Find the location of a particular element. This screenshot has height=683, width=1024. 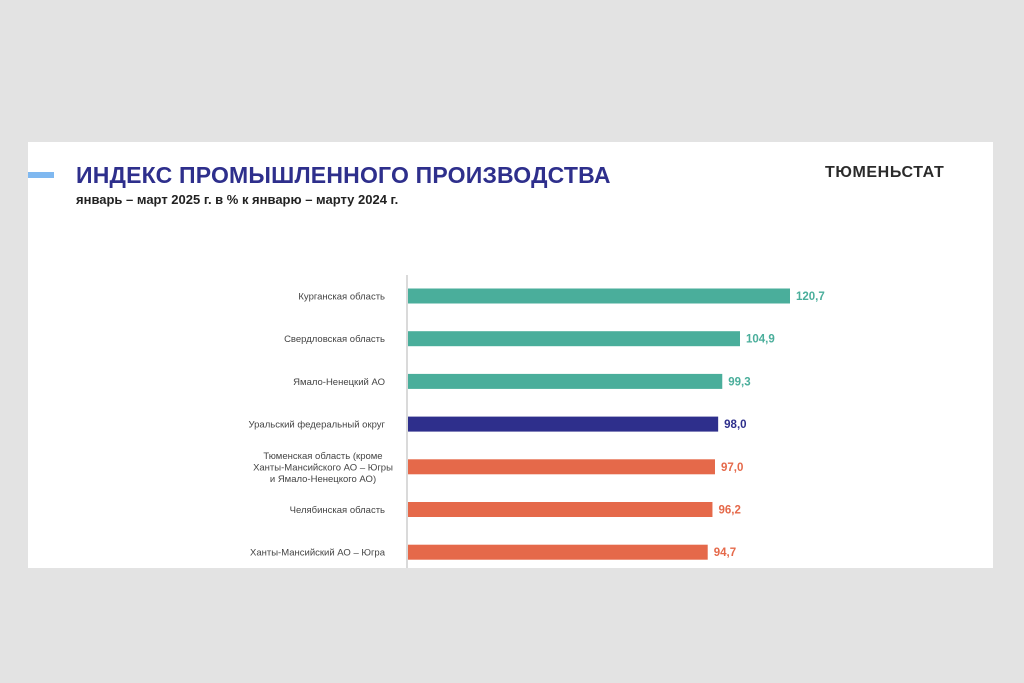

page-title: ИНДЕКС ПРОМЫШЛЕННОГО ПРОИЗВОДСТВА is located at coordinates (343, 175).